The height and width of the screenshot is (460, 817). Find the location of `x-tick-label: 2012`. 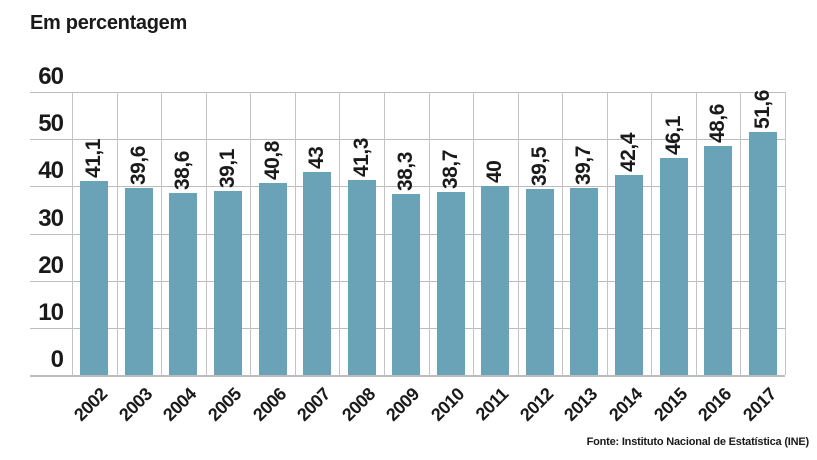

x-tick-label: 2012 is located at coordinates (537, 404).